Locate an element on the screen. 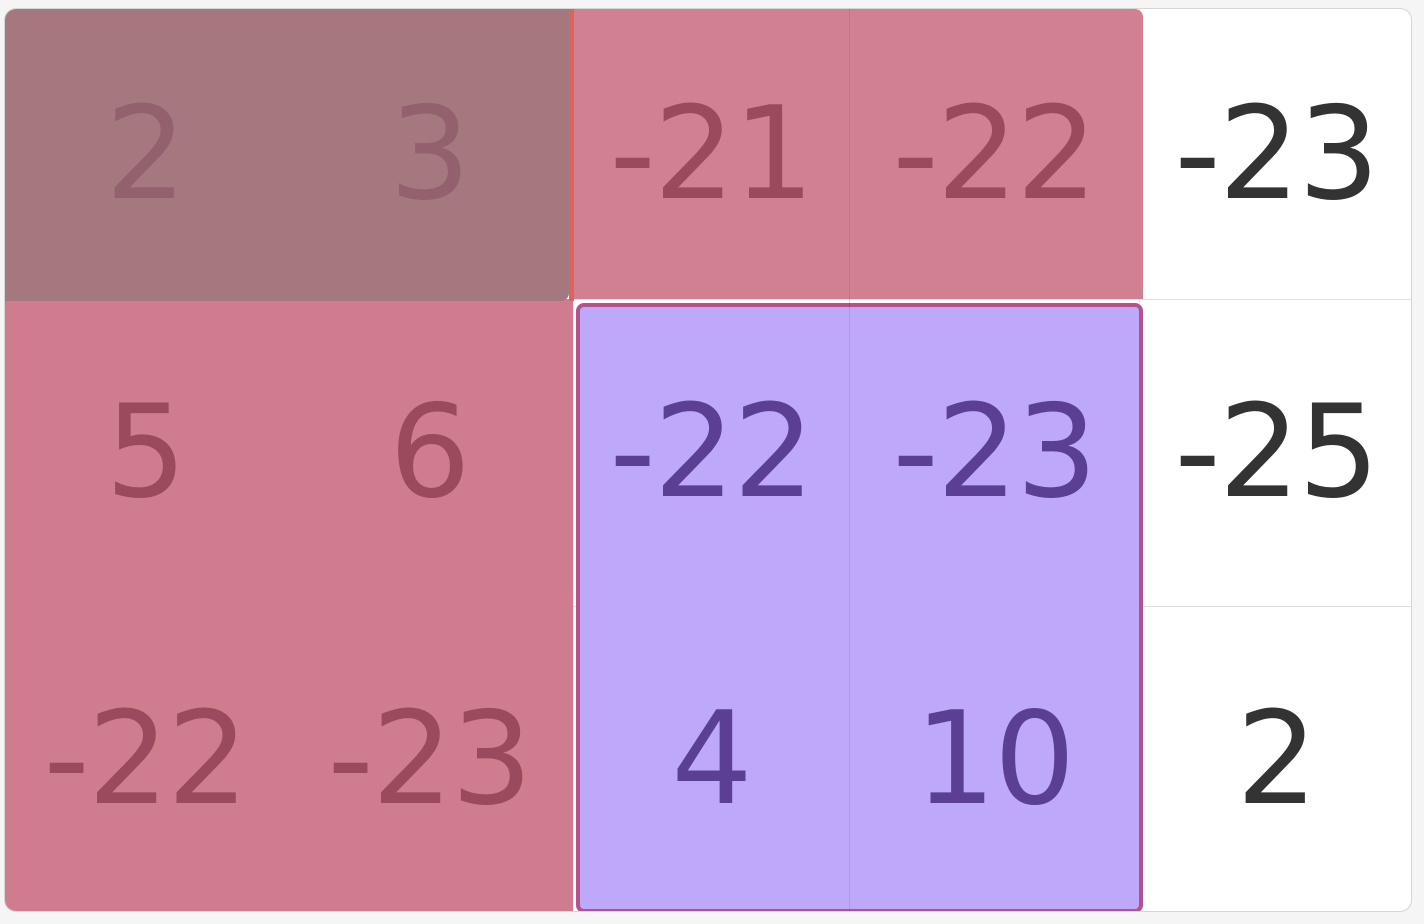 The width and height of the screenshot is (1424, 924). grid-cell: 6 is located at coordinates (429, 452).